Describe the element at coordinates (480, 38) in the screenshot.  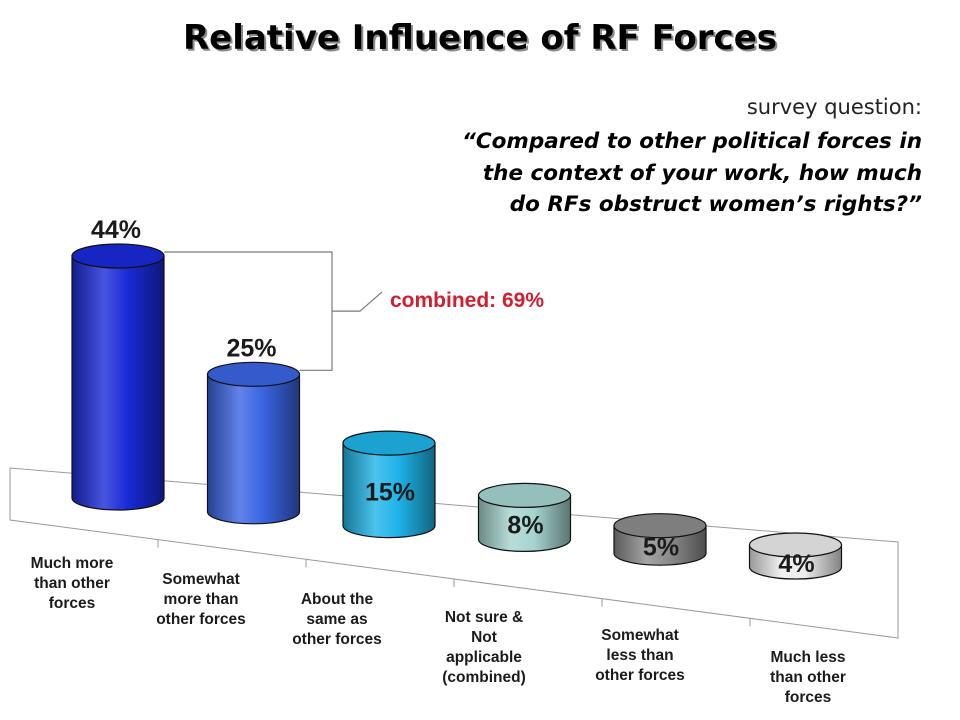
I see `chart-title: Relative Influence of RF Forces` at that location.